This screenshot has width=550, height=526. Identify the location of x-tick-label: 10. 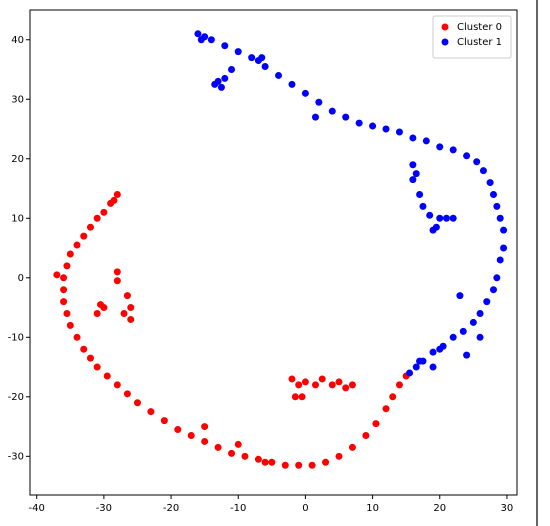
(372, 508).